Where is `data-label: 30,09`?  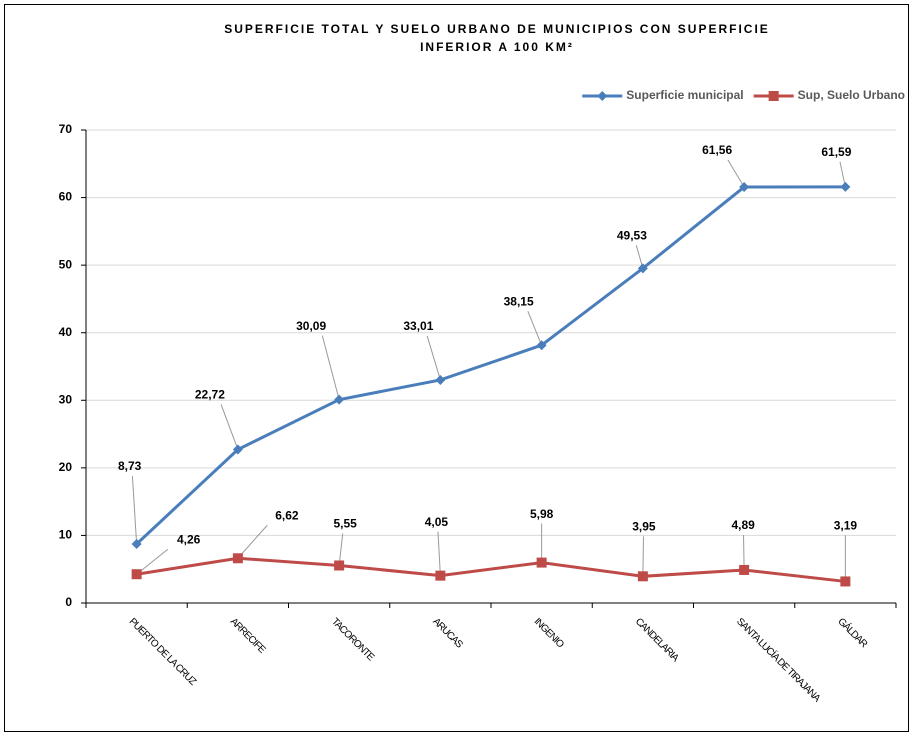
data-label: 30,09 is located at coordinates (311, 326).